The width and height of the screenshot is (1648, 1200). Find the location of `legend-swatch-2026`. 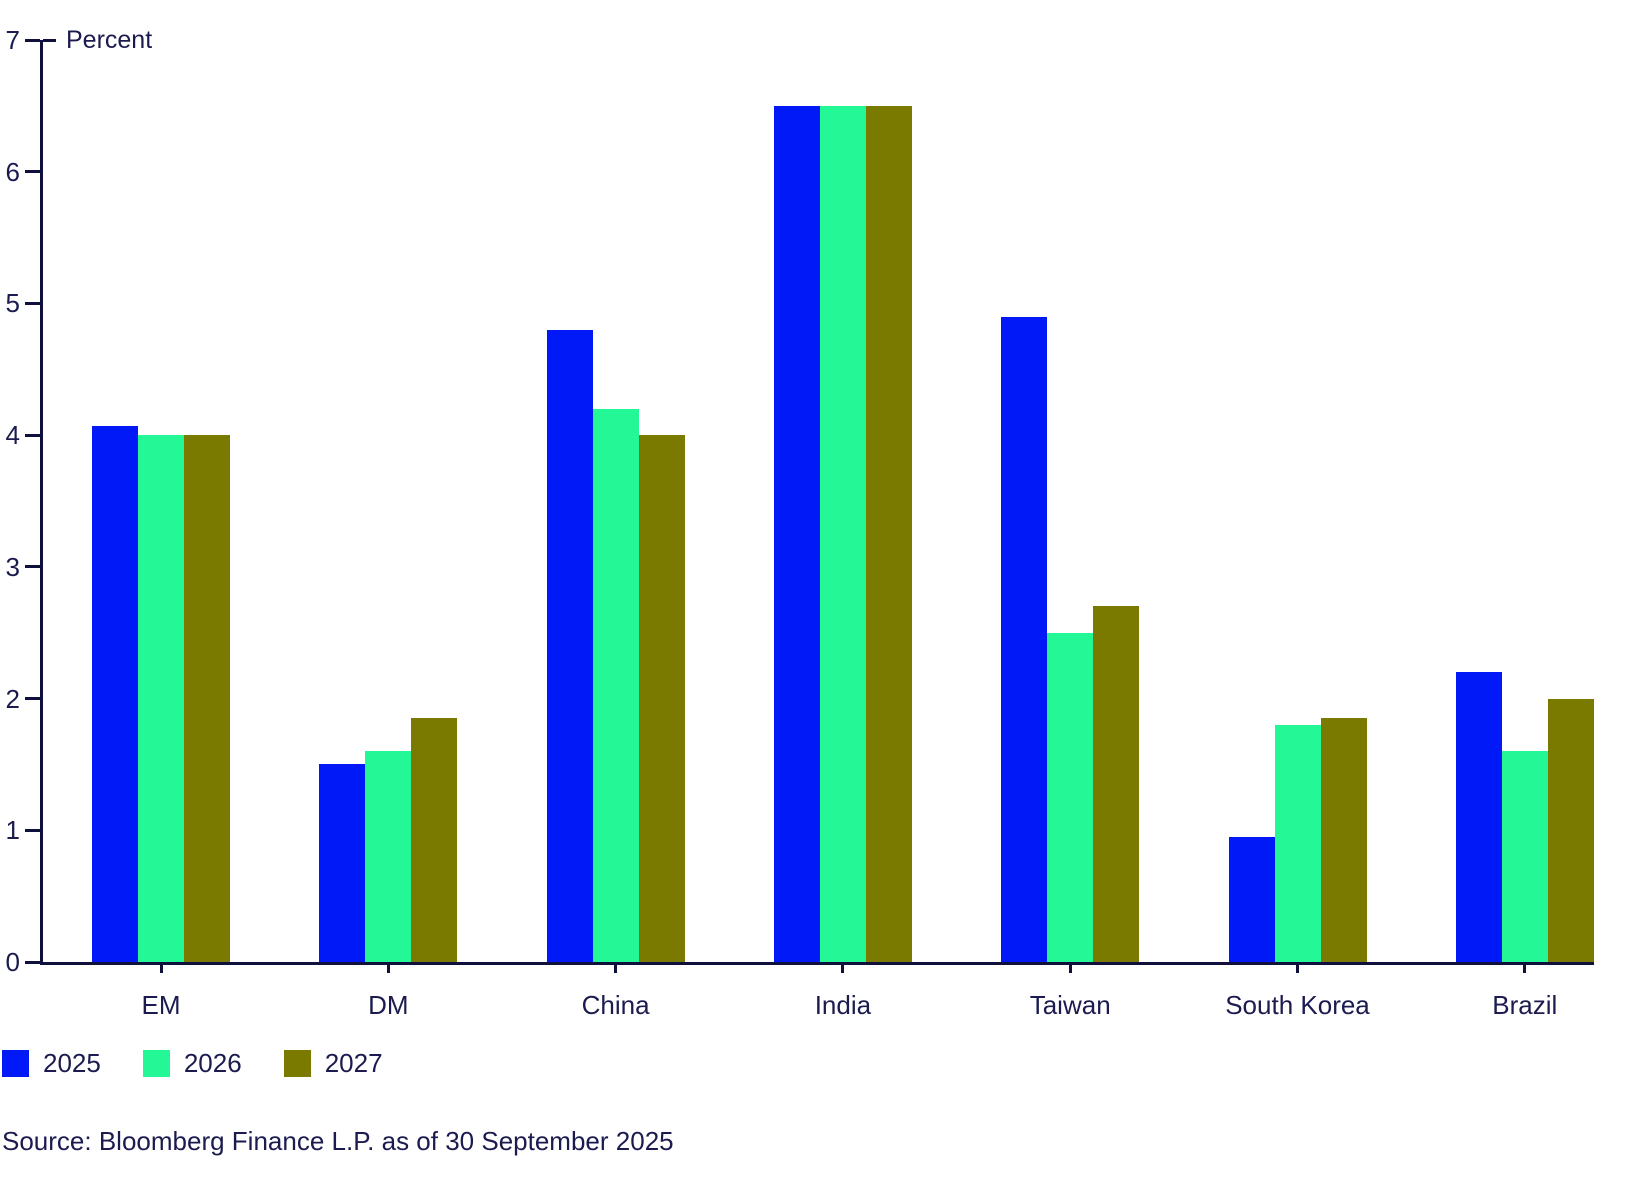

legend-swatch-2026 is located at coordinates (156, 1063).